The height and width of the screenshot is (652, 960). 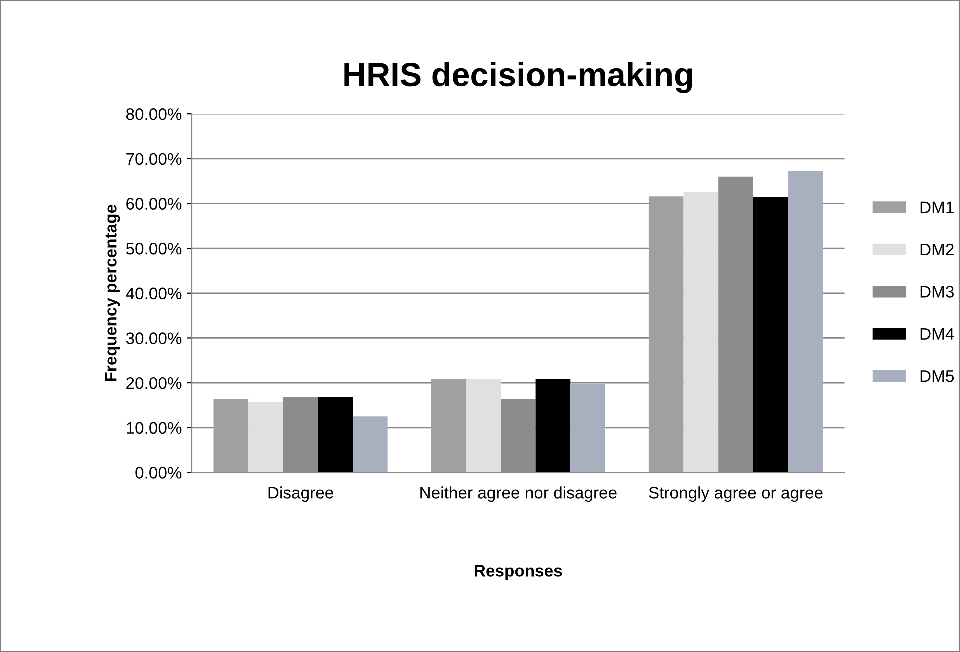 I want to click on y-tick-label: 20.00%, so click(x=154, y=383).